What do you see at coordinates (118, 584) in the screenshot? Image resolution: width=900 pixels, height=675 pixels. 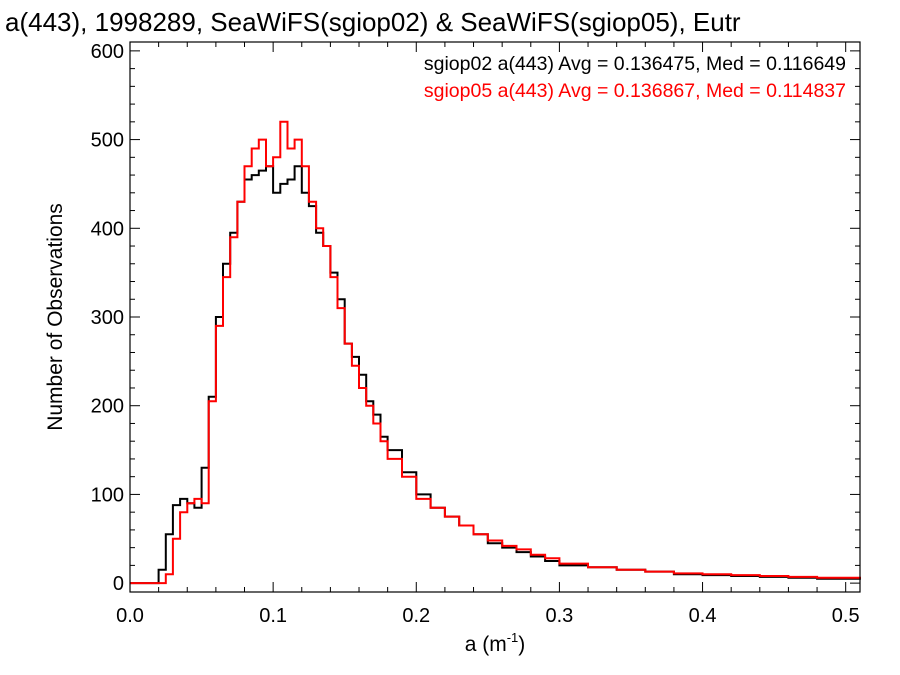 I see `y-tick-label: 0` at bounding box center [118, 584].